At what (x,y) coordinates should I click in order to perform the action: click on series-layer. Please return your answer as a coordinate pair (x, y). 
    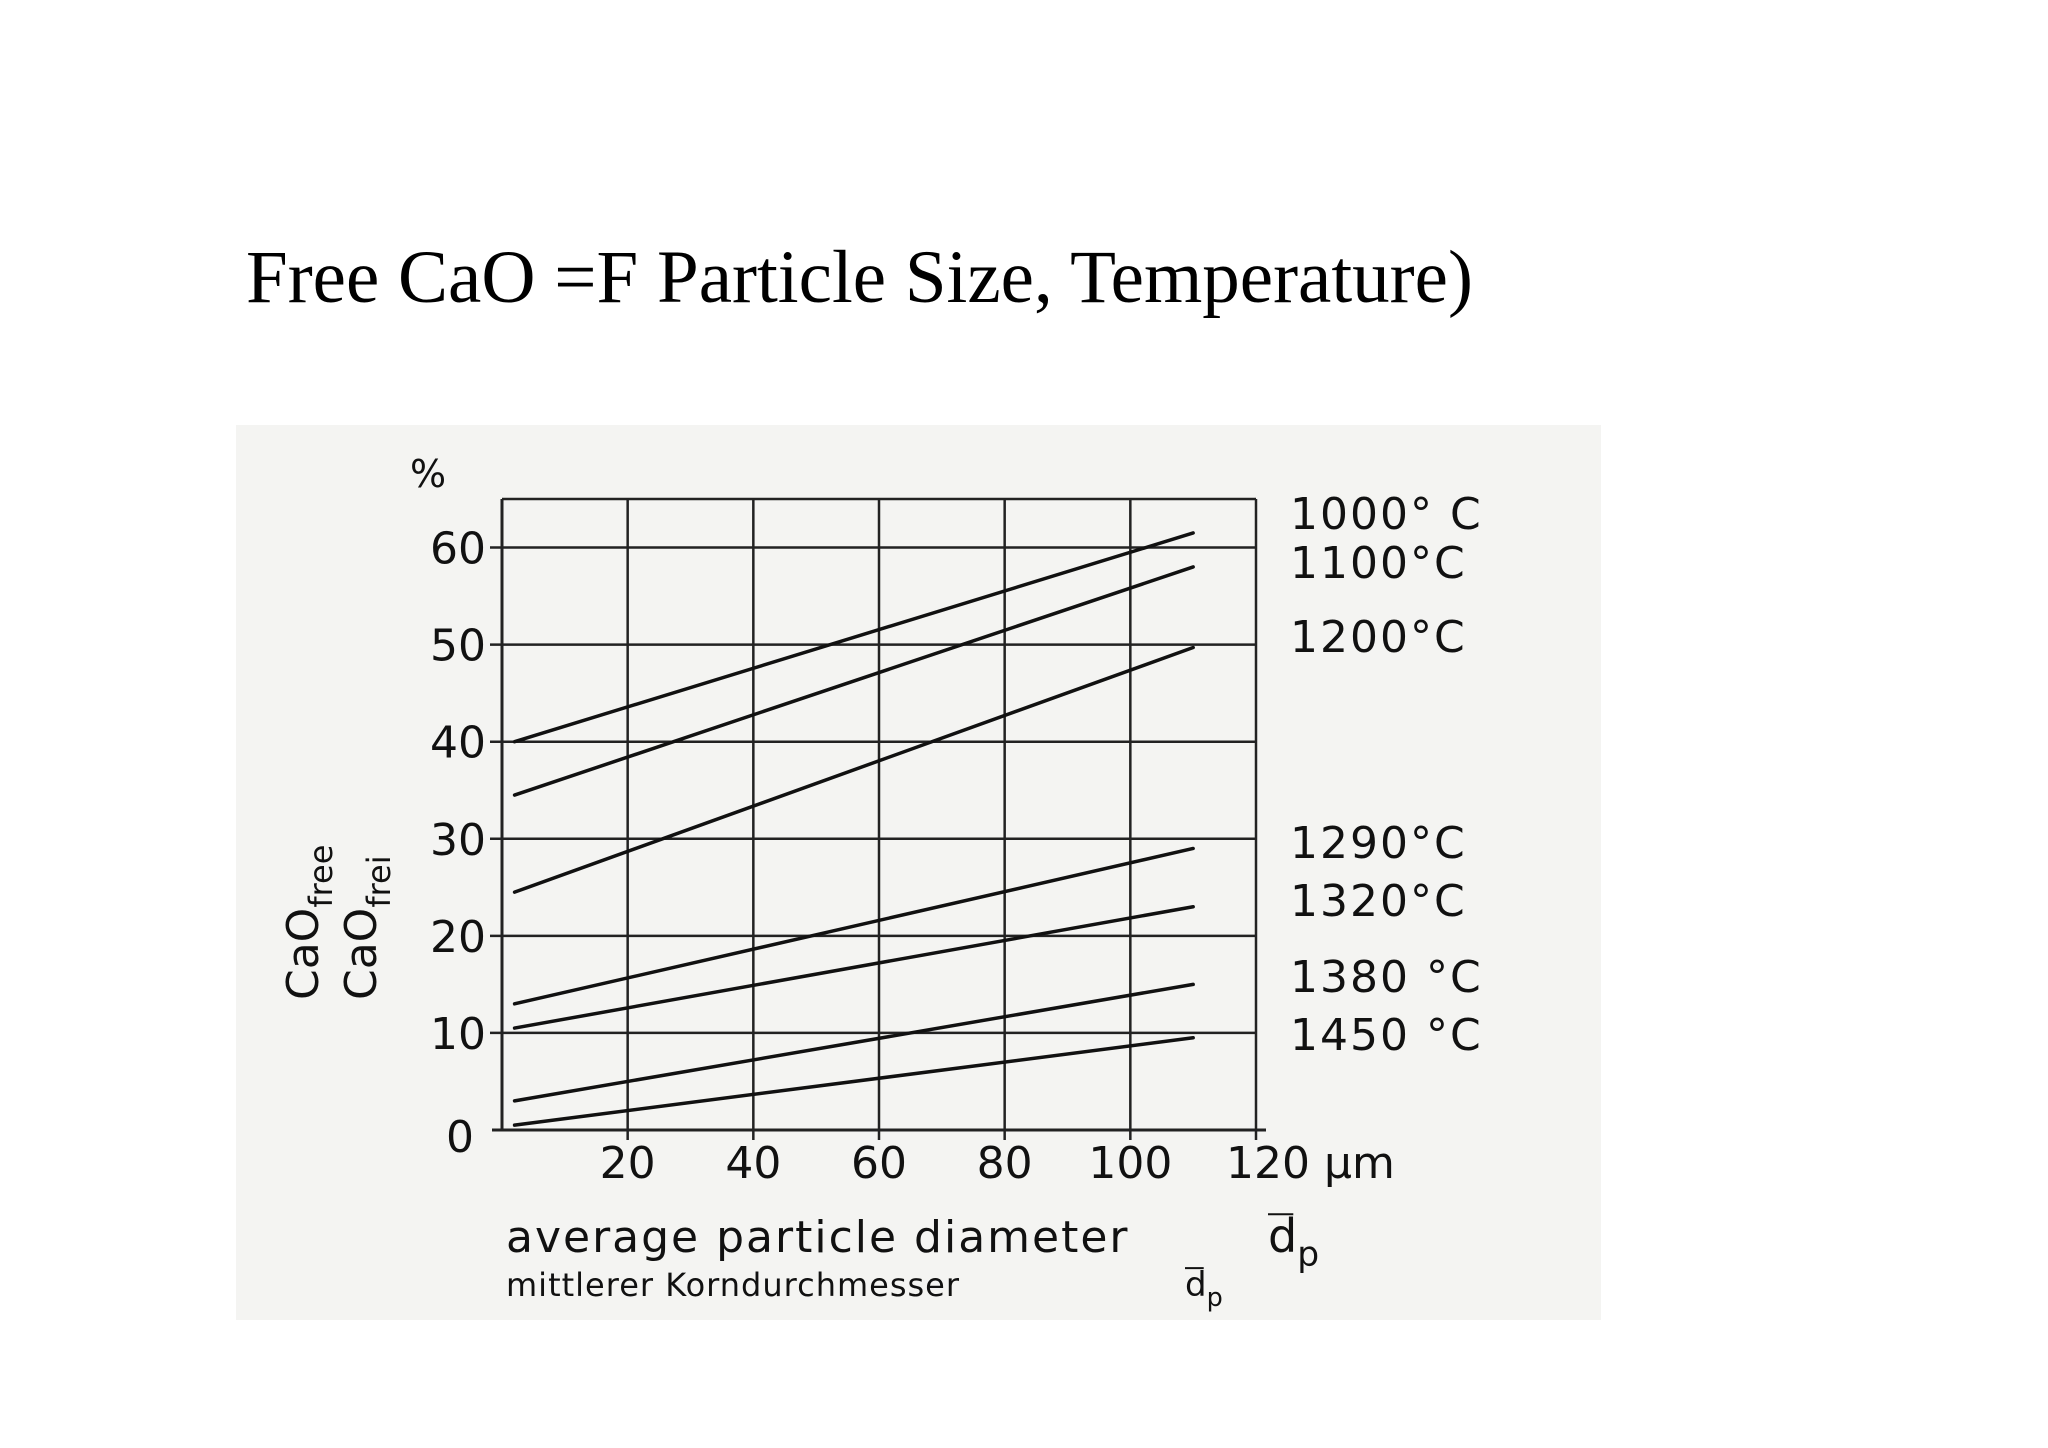
    Looking at the image, I should click on (853, 829).